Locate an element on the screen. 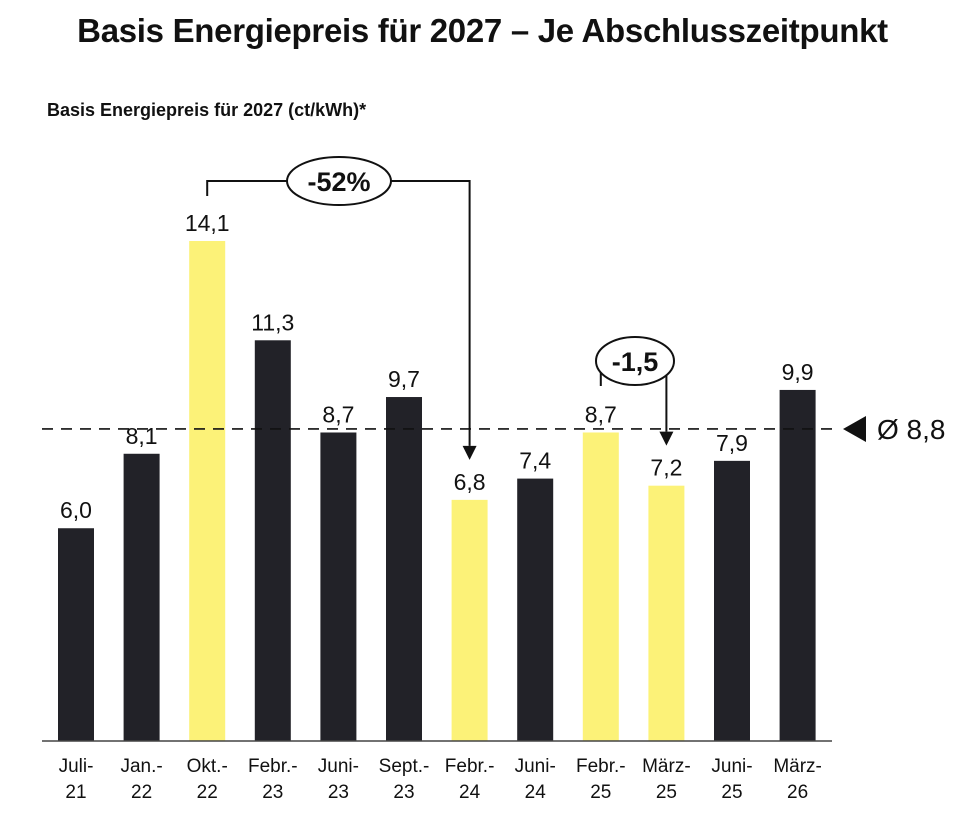  bar-März-25 is located at coordinates (666, 613).